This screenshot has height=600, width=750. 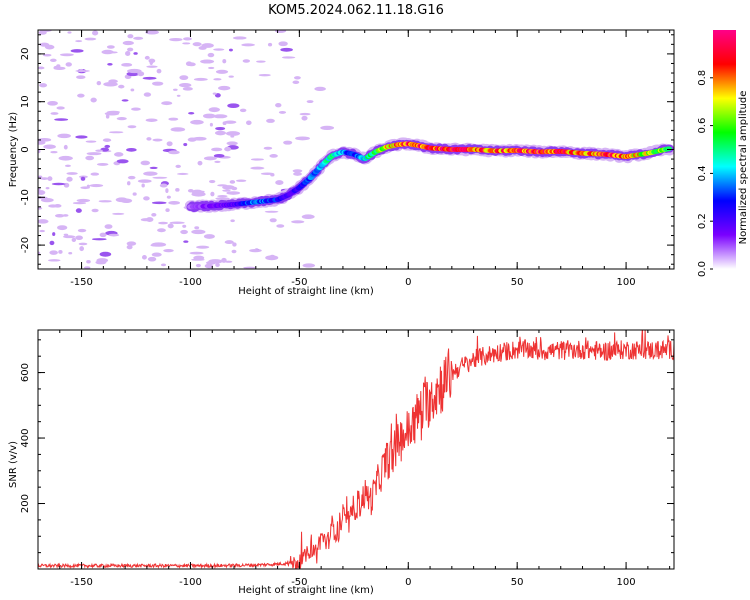 I want to click on colorbar-ticks: 0.0 0.2 0.4 0.6 0.8, so click(x=705, y=173).